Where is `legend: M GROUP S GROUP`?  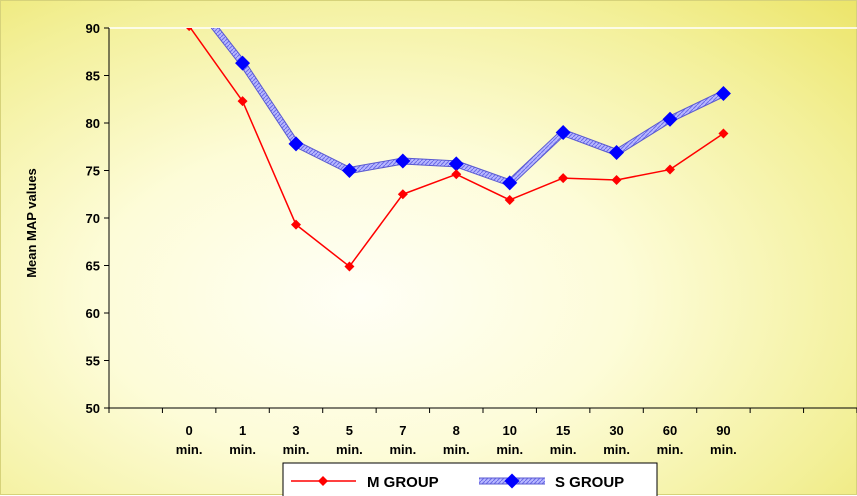 legend: M GROUP S GROUP is located at coordinates (470, 479).